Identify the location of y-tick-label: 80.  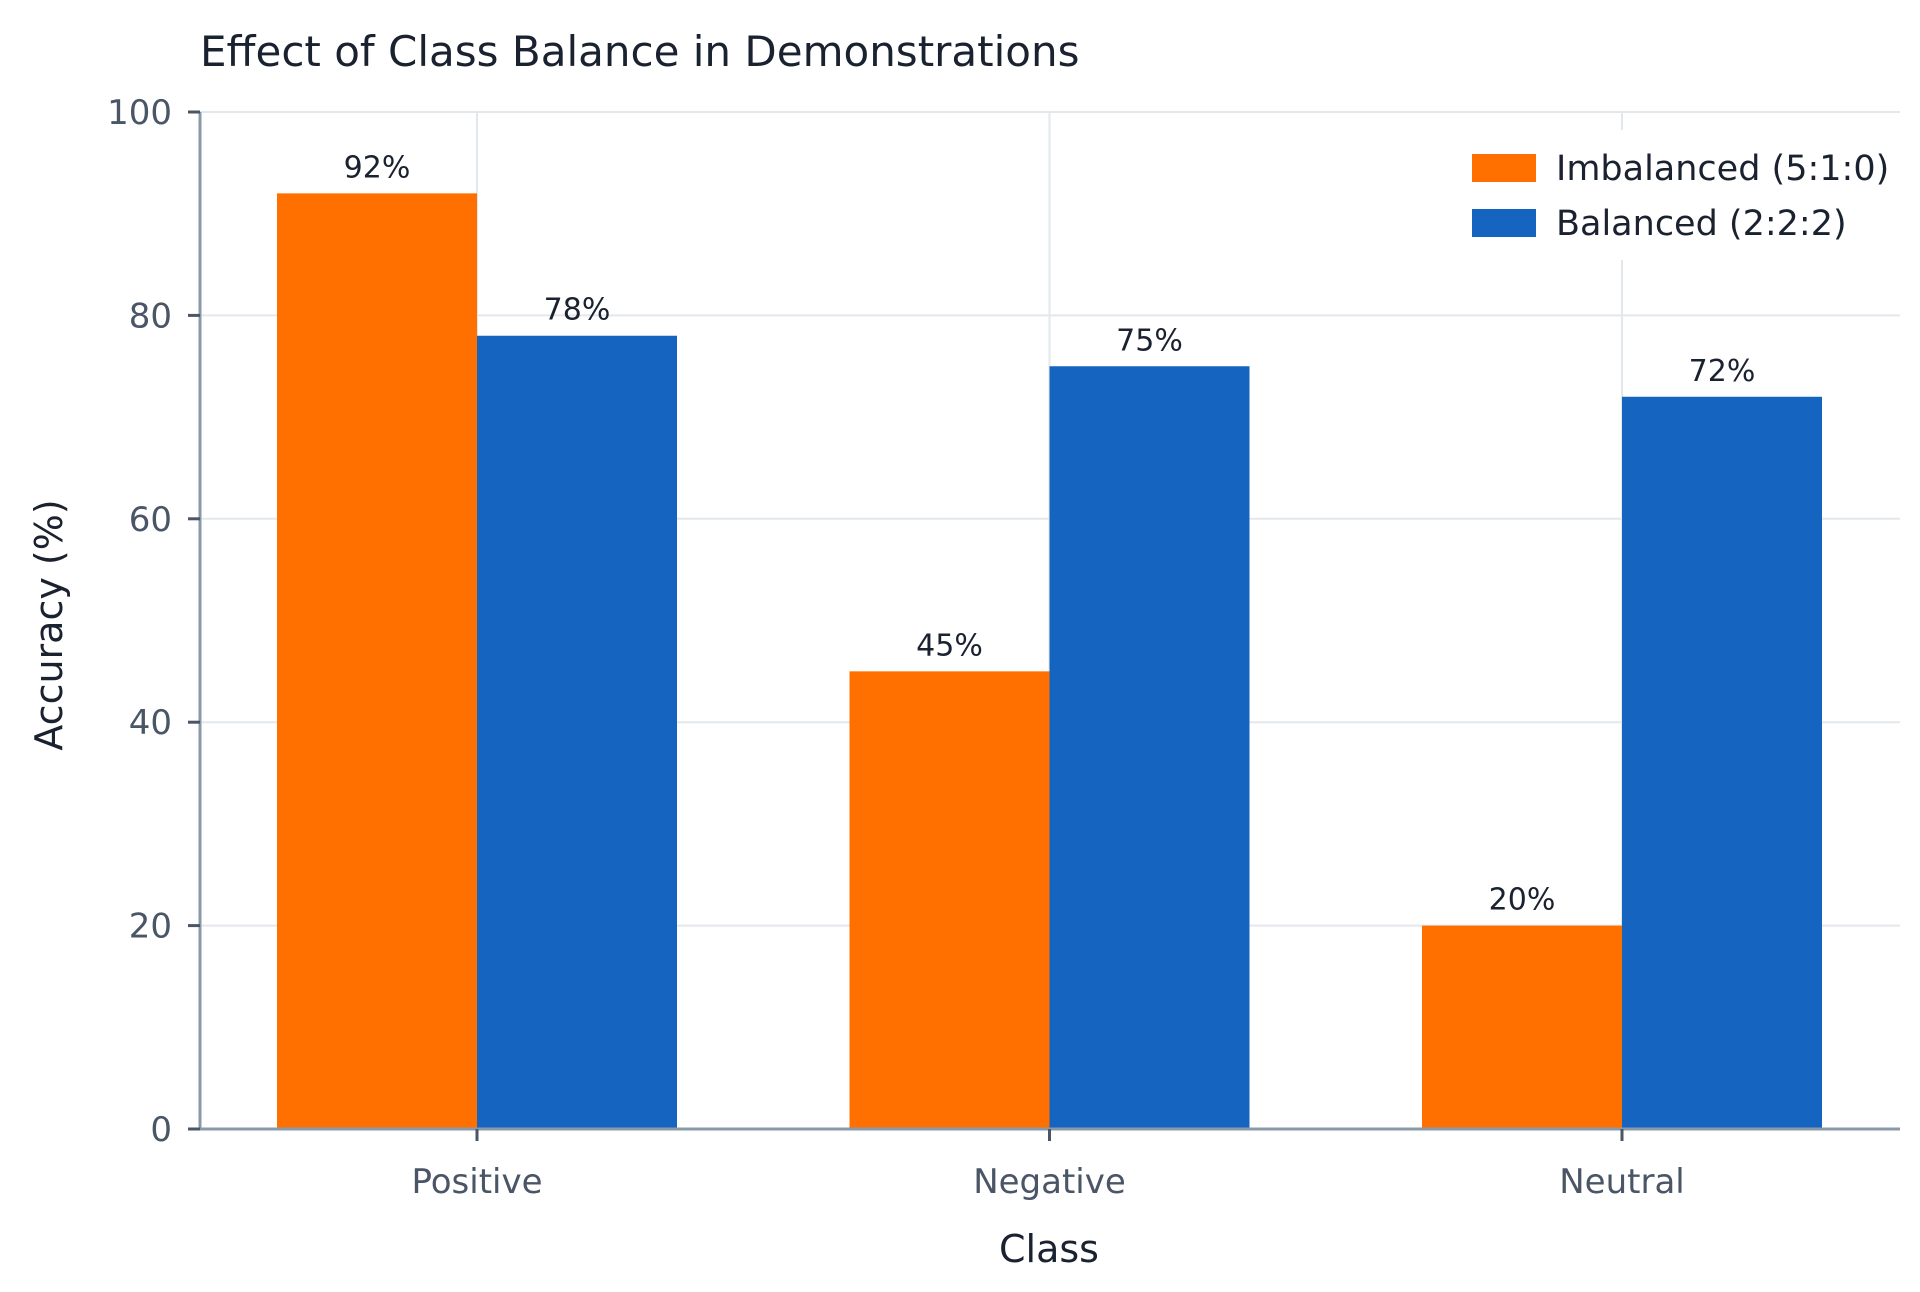
(150, 316).